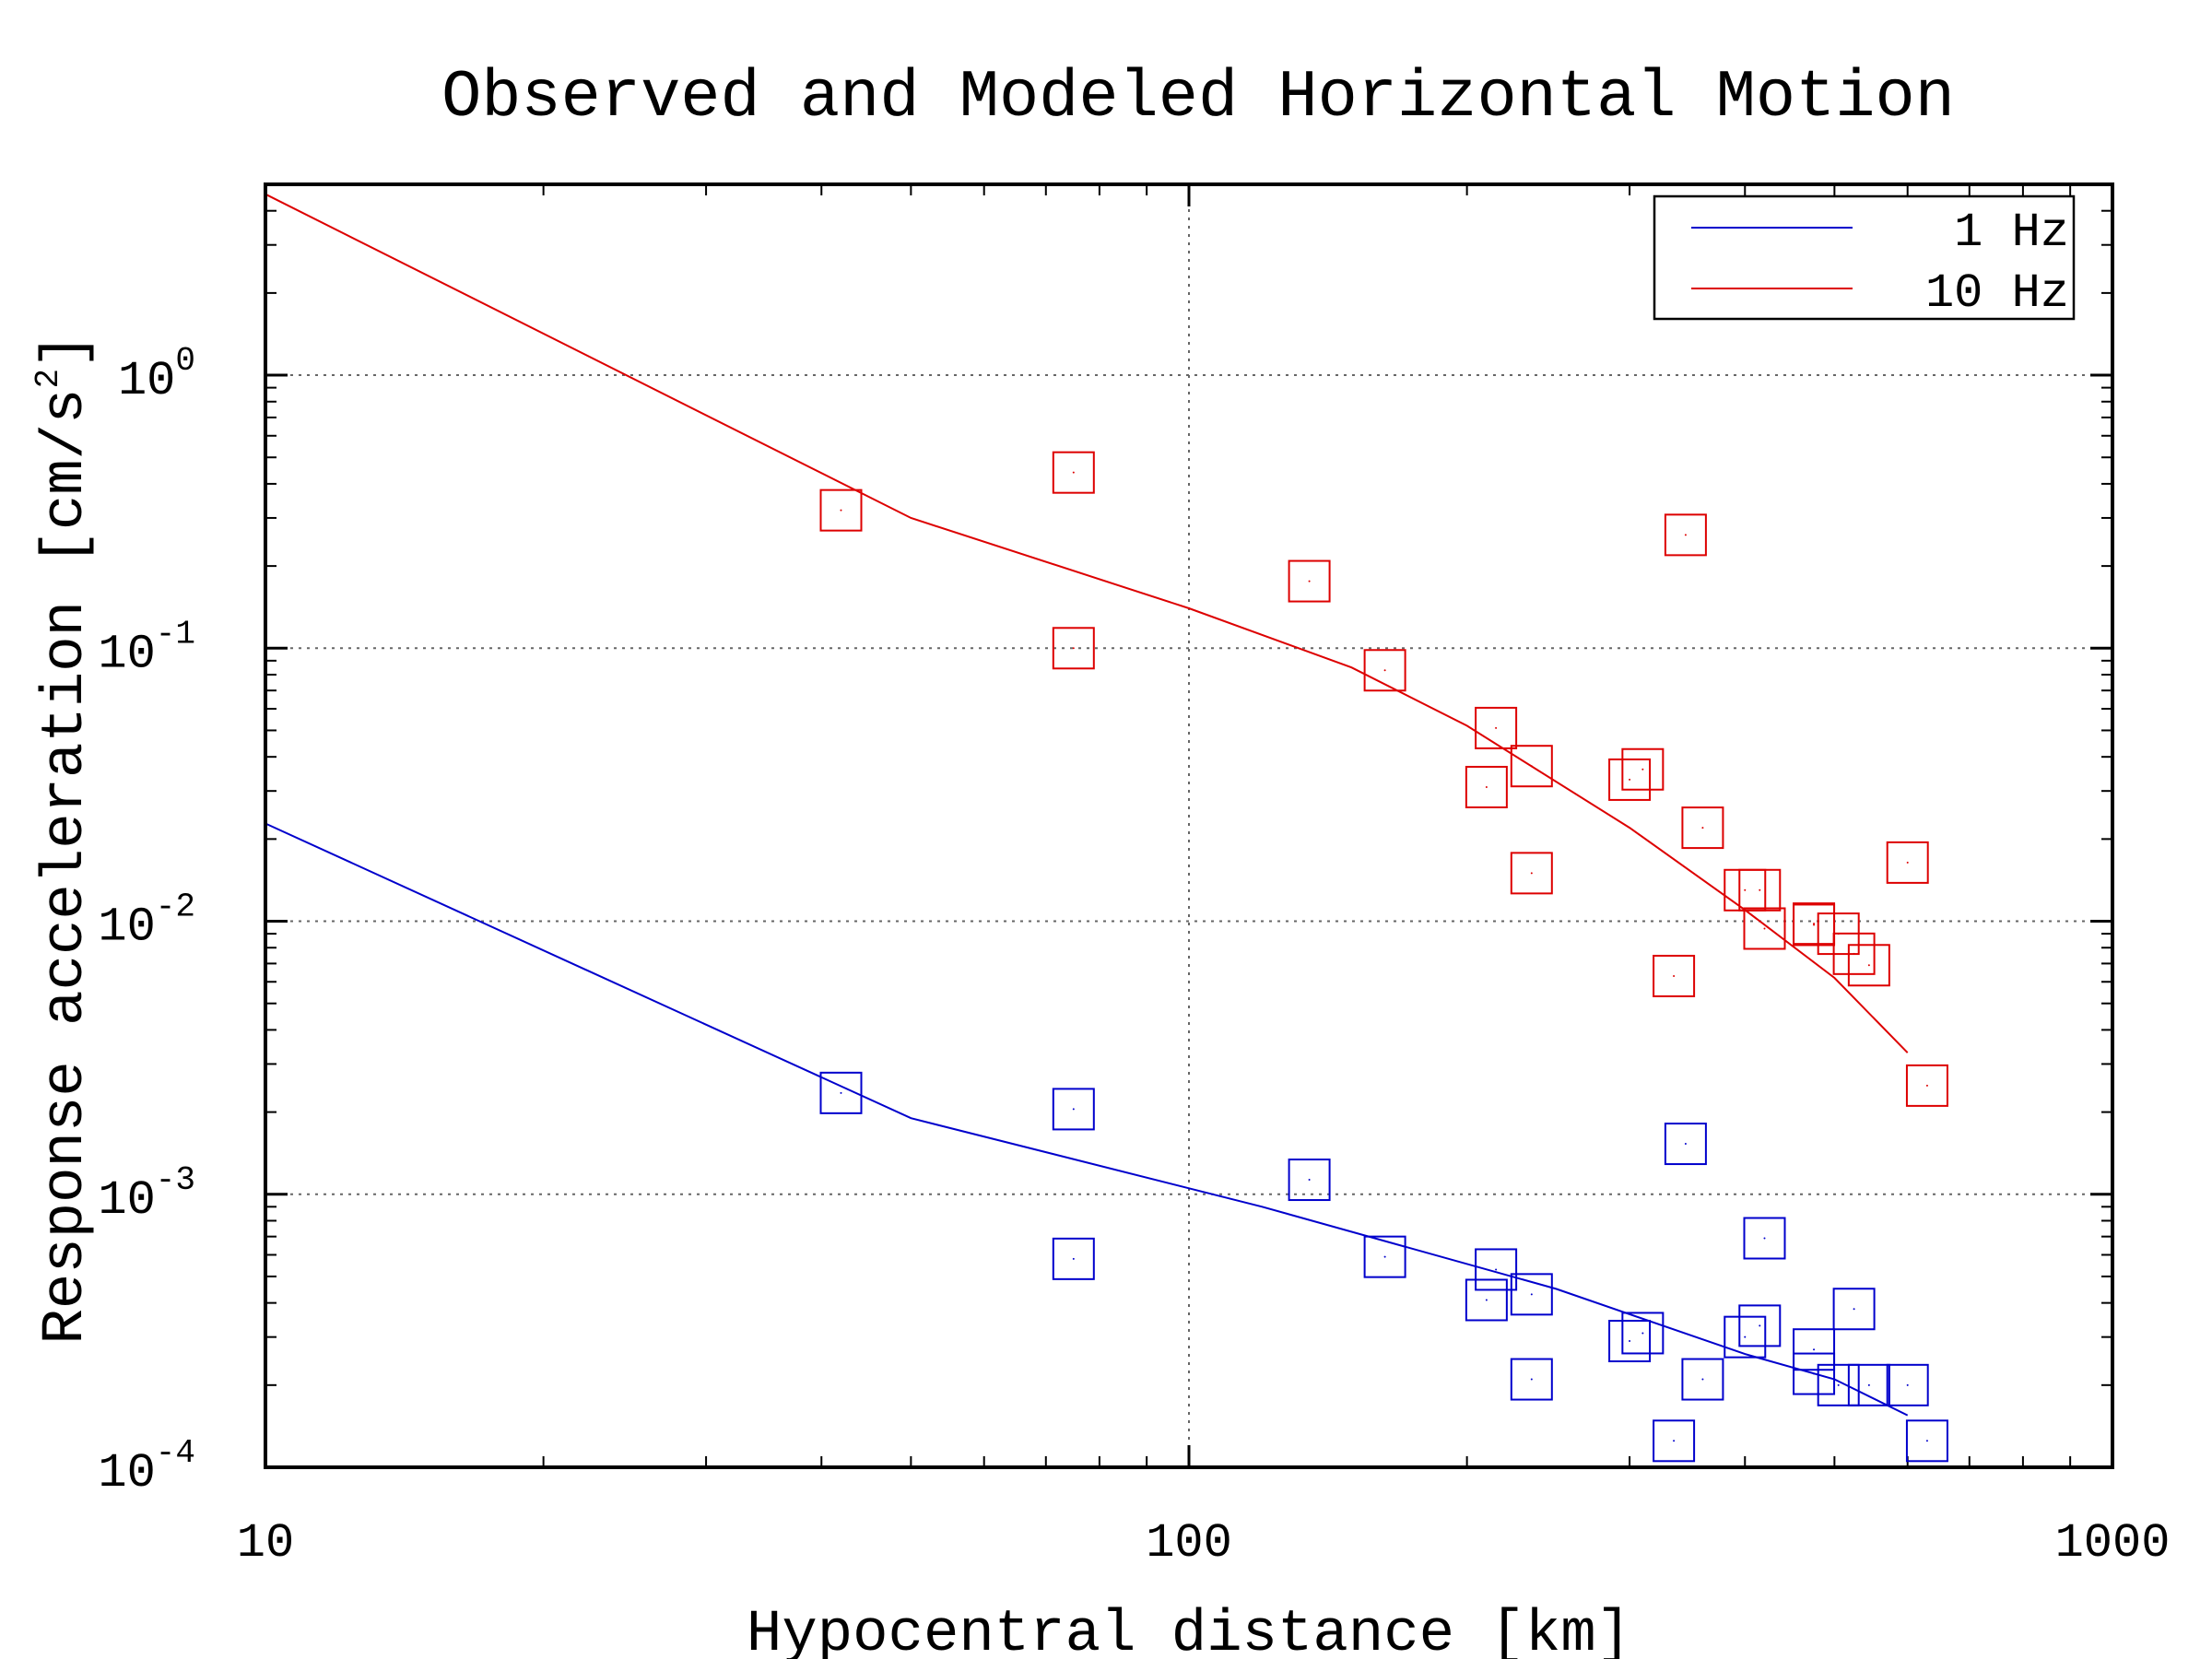 The height and width of the screenshot is (1659, 2212). I want to click on y-axis-label-text: Response acceleration [cm/s, so click(66, 867).